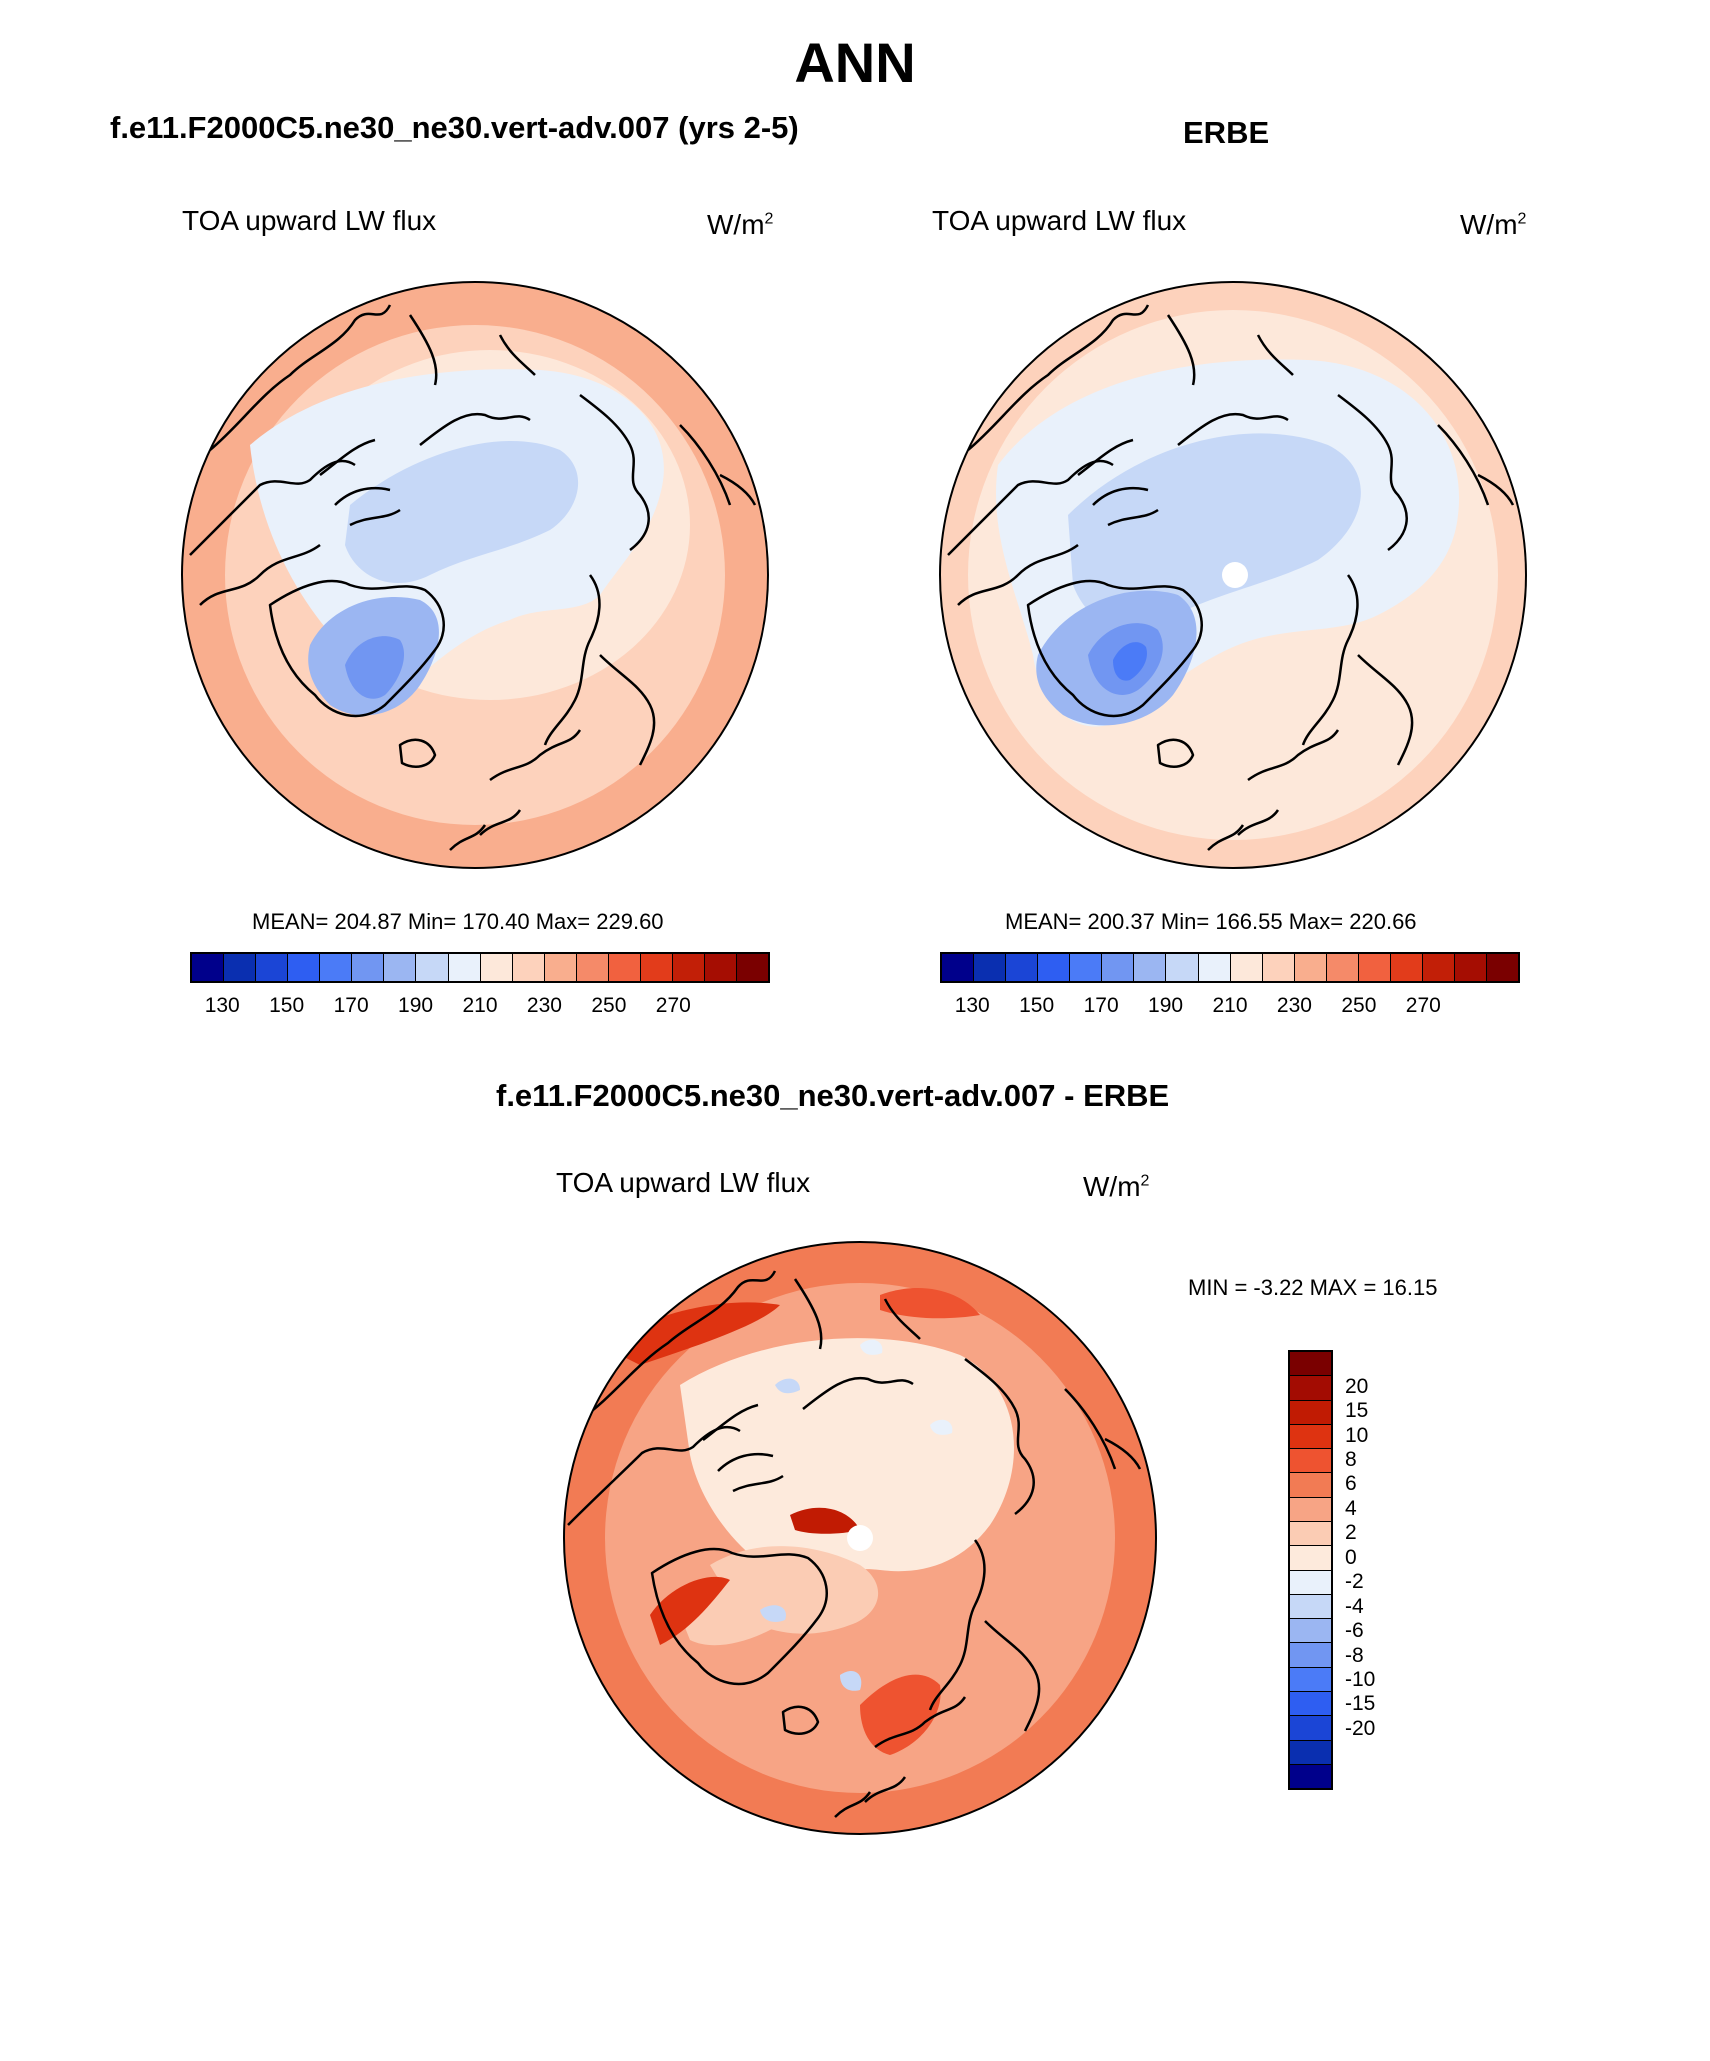 This screenshot has height=2061, width=1710. I want to click on obs-stats-label: MEAN= 200.37 Min= 166.55 Max= 220.66, so click(1211, 921).